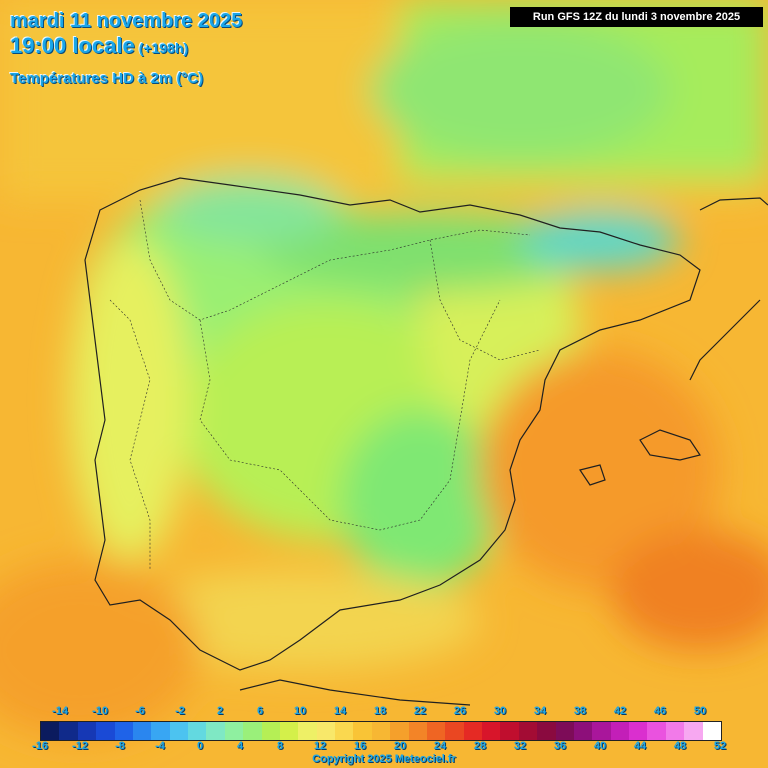 This screenshot has width=768, height=768. What do you see at coordinates (120, 746) in the screenshot?
I see `color-scale-tick-bottom: -8` at bounding box center [120, 746].